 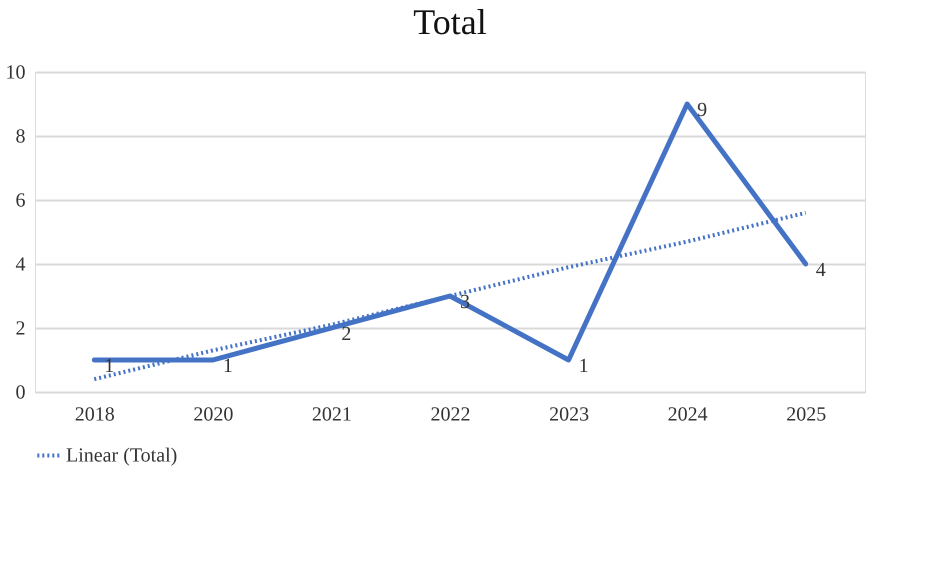 I want to click on data-label: 9, so click(x=702, y=110).